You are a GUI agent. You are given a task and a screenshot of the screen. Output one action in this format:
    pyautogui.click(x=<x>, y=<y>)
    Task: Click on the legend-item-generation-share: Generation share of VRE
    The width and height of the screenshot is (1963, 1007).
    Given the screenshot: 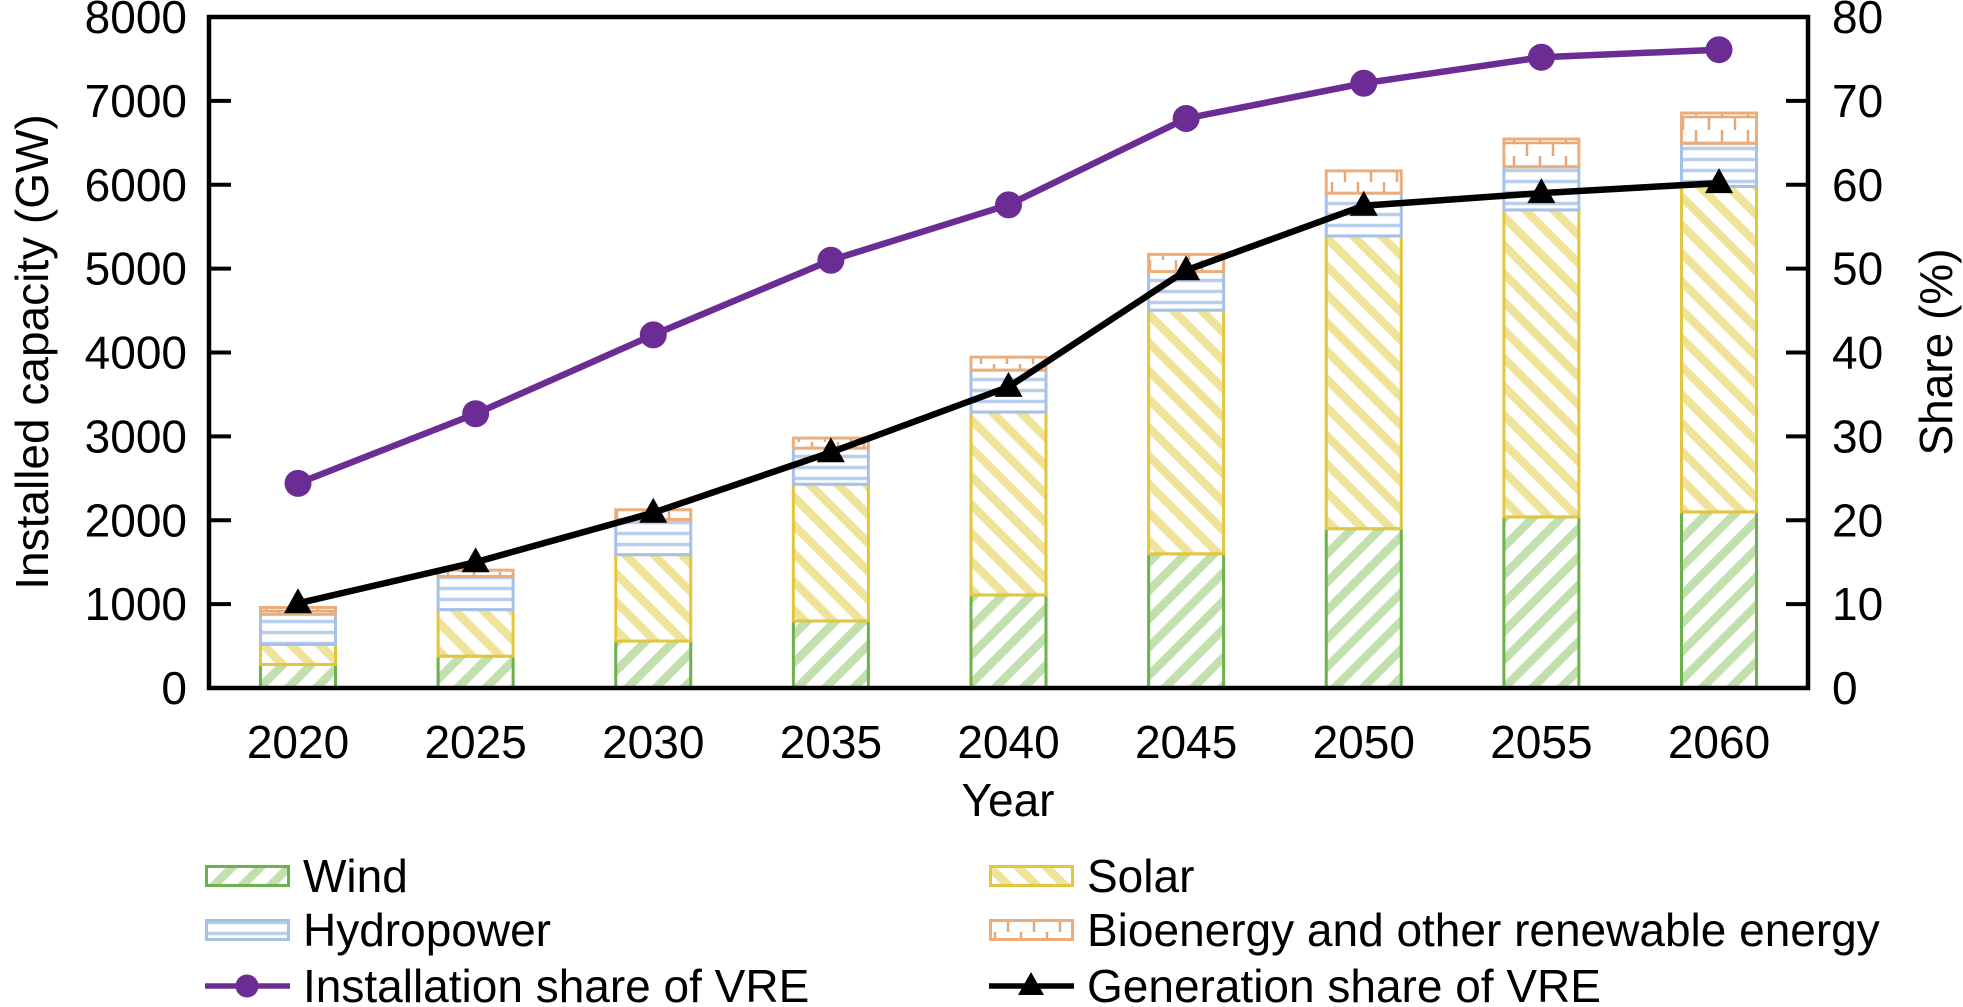 What is the action you would take?
    pyautogui.click(x=1295, y=983)
    